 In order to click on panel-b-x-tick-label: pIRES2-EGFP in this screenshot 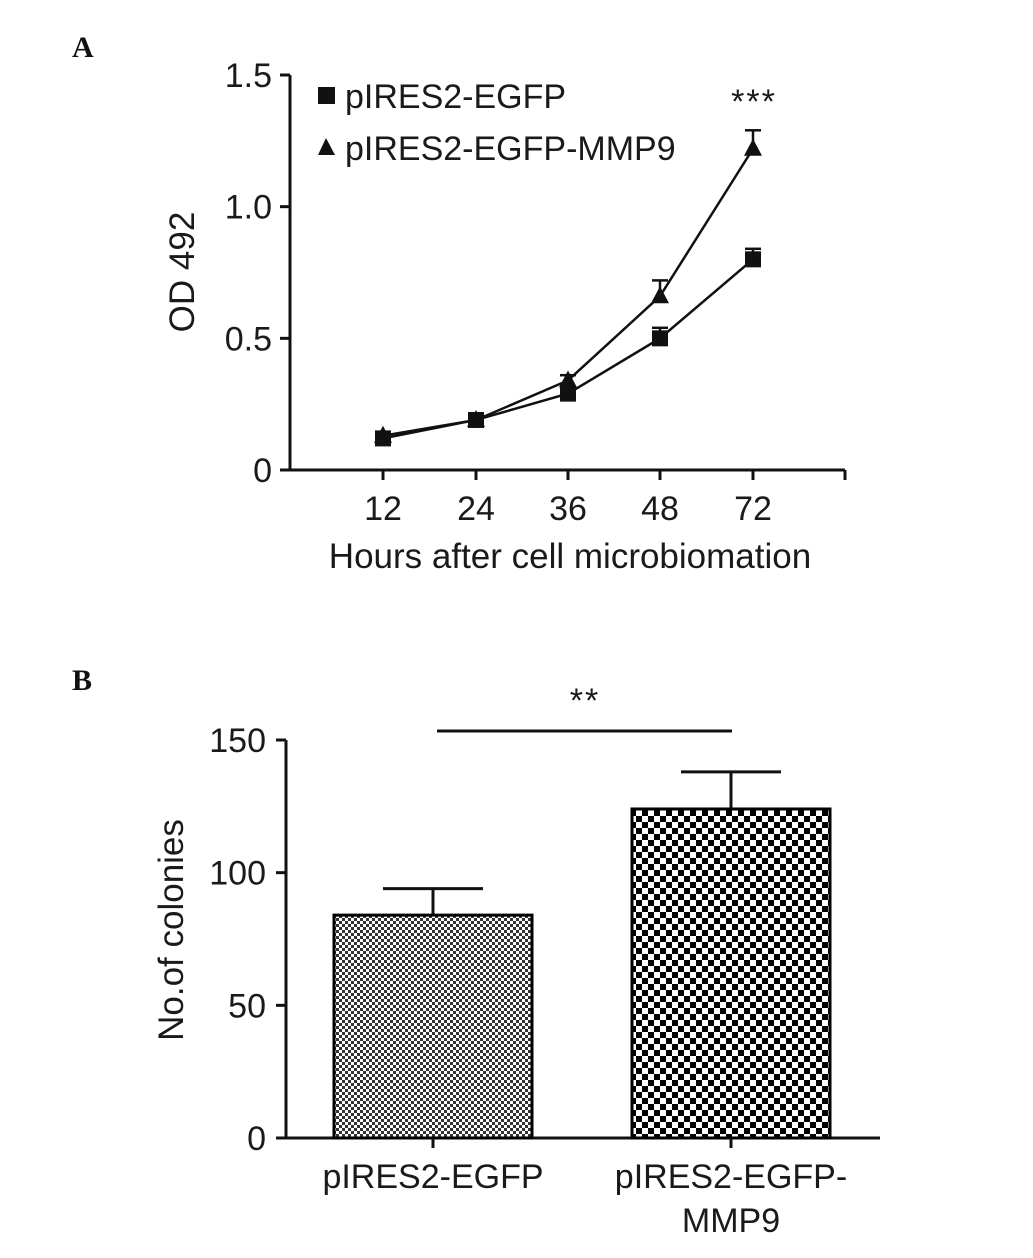, I will do `click(432, 1177)`.